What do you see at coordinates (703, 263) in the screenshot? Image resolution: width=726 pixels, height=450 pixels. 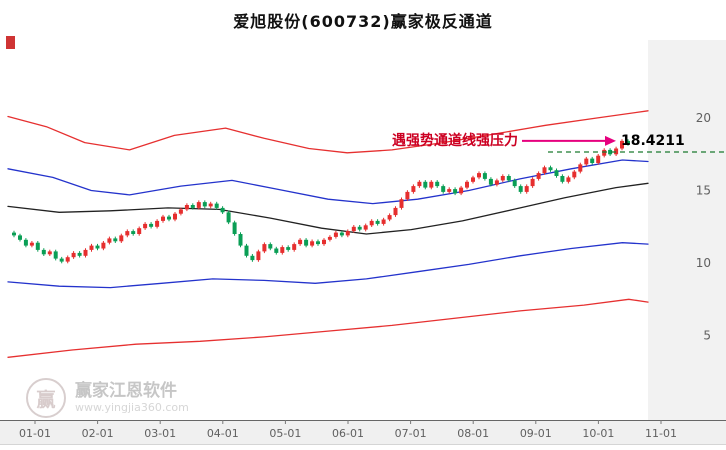 I see `y-axis-label: 10` at bounding box center [703, 263].